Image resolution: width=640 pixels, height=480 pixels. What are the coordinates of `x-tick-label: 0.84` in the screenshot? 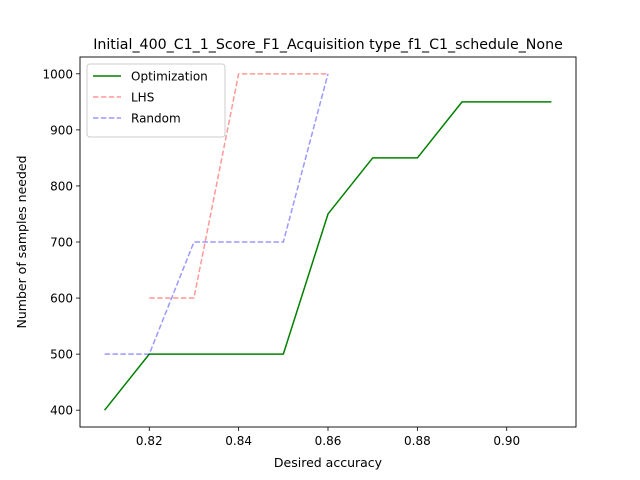 It's located at (238, 441).